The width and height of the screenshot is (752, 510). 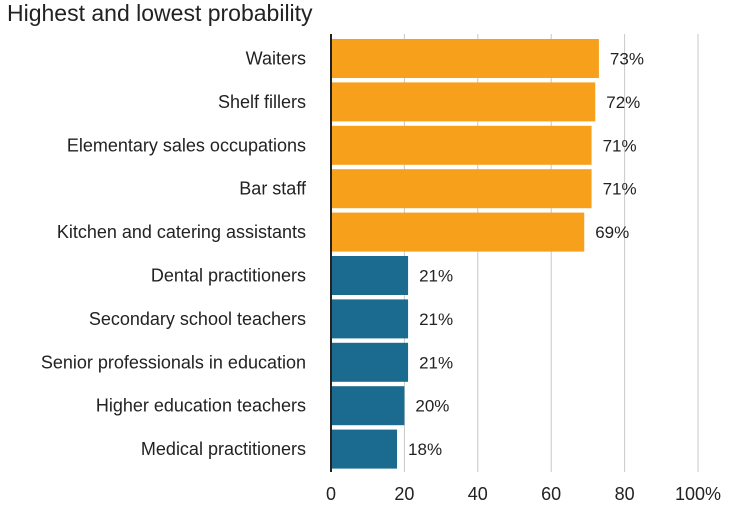 I want to click on category-label-9: Medical practitioners, so click(x=223, y=449).